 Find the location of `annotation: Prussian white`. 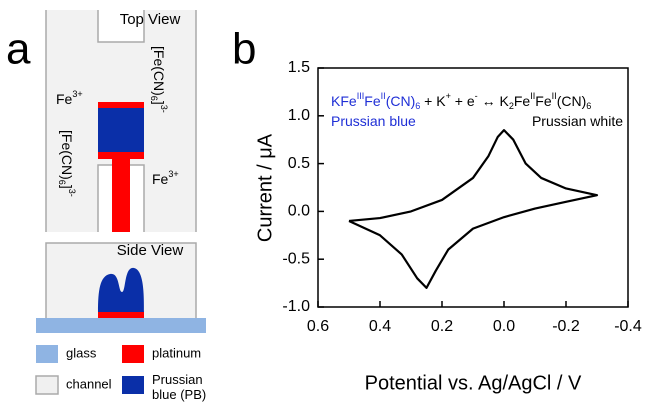

annotation: Prussian white is located at coordinates (577, 121).